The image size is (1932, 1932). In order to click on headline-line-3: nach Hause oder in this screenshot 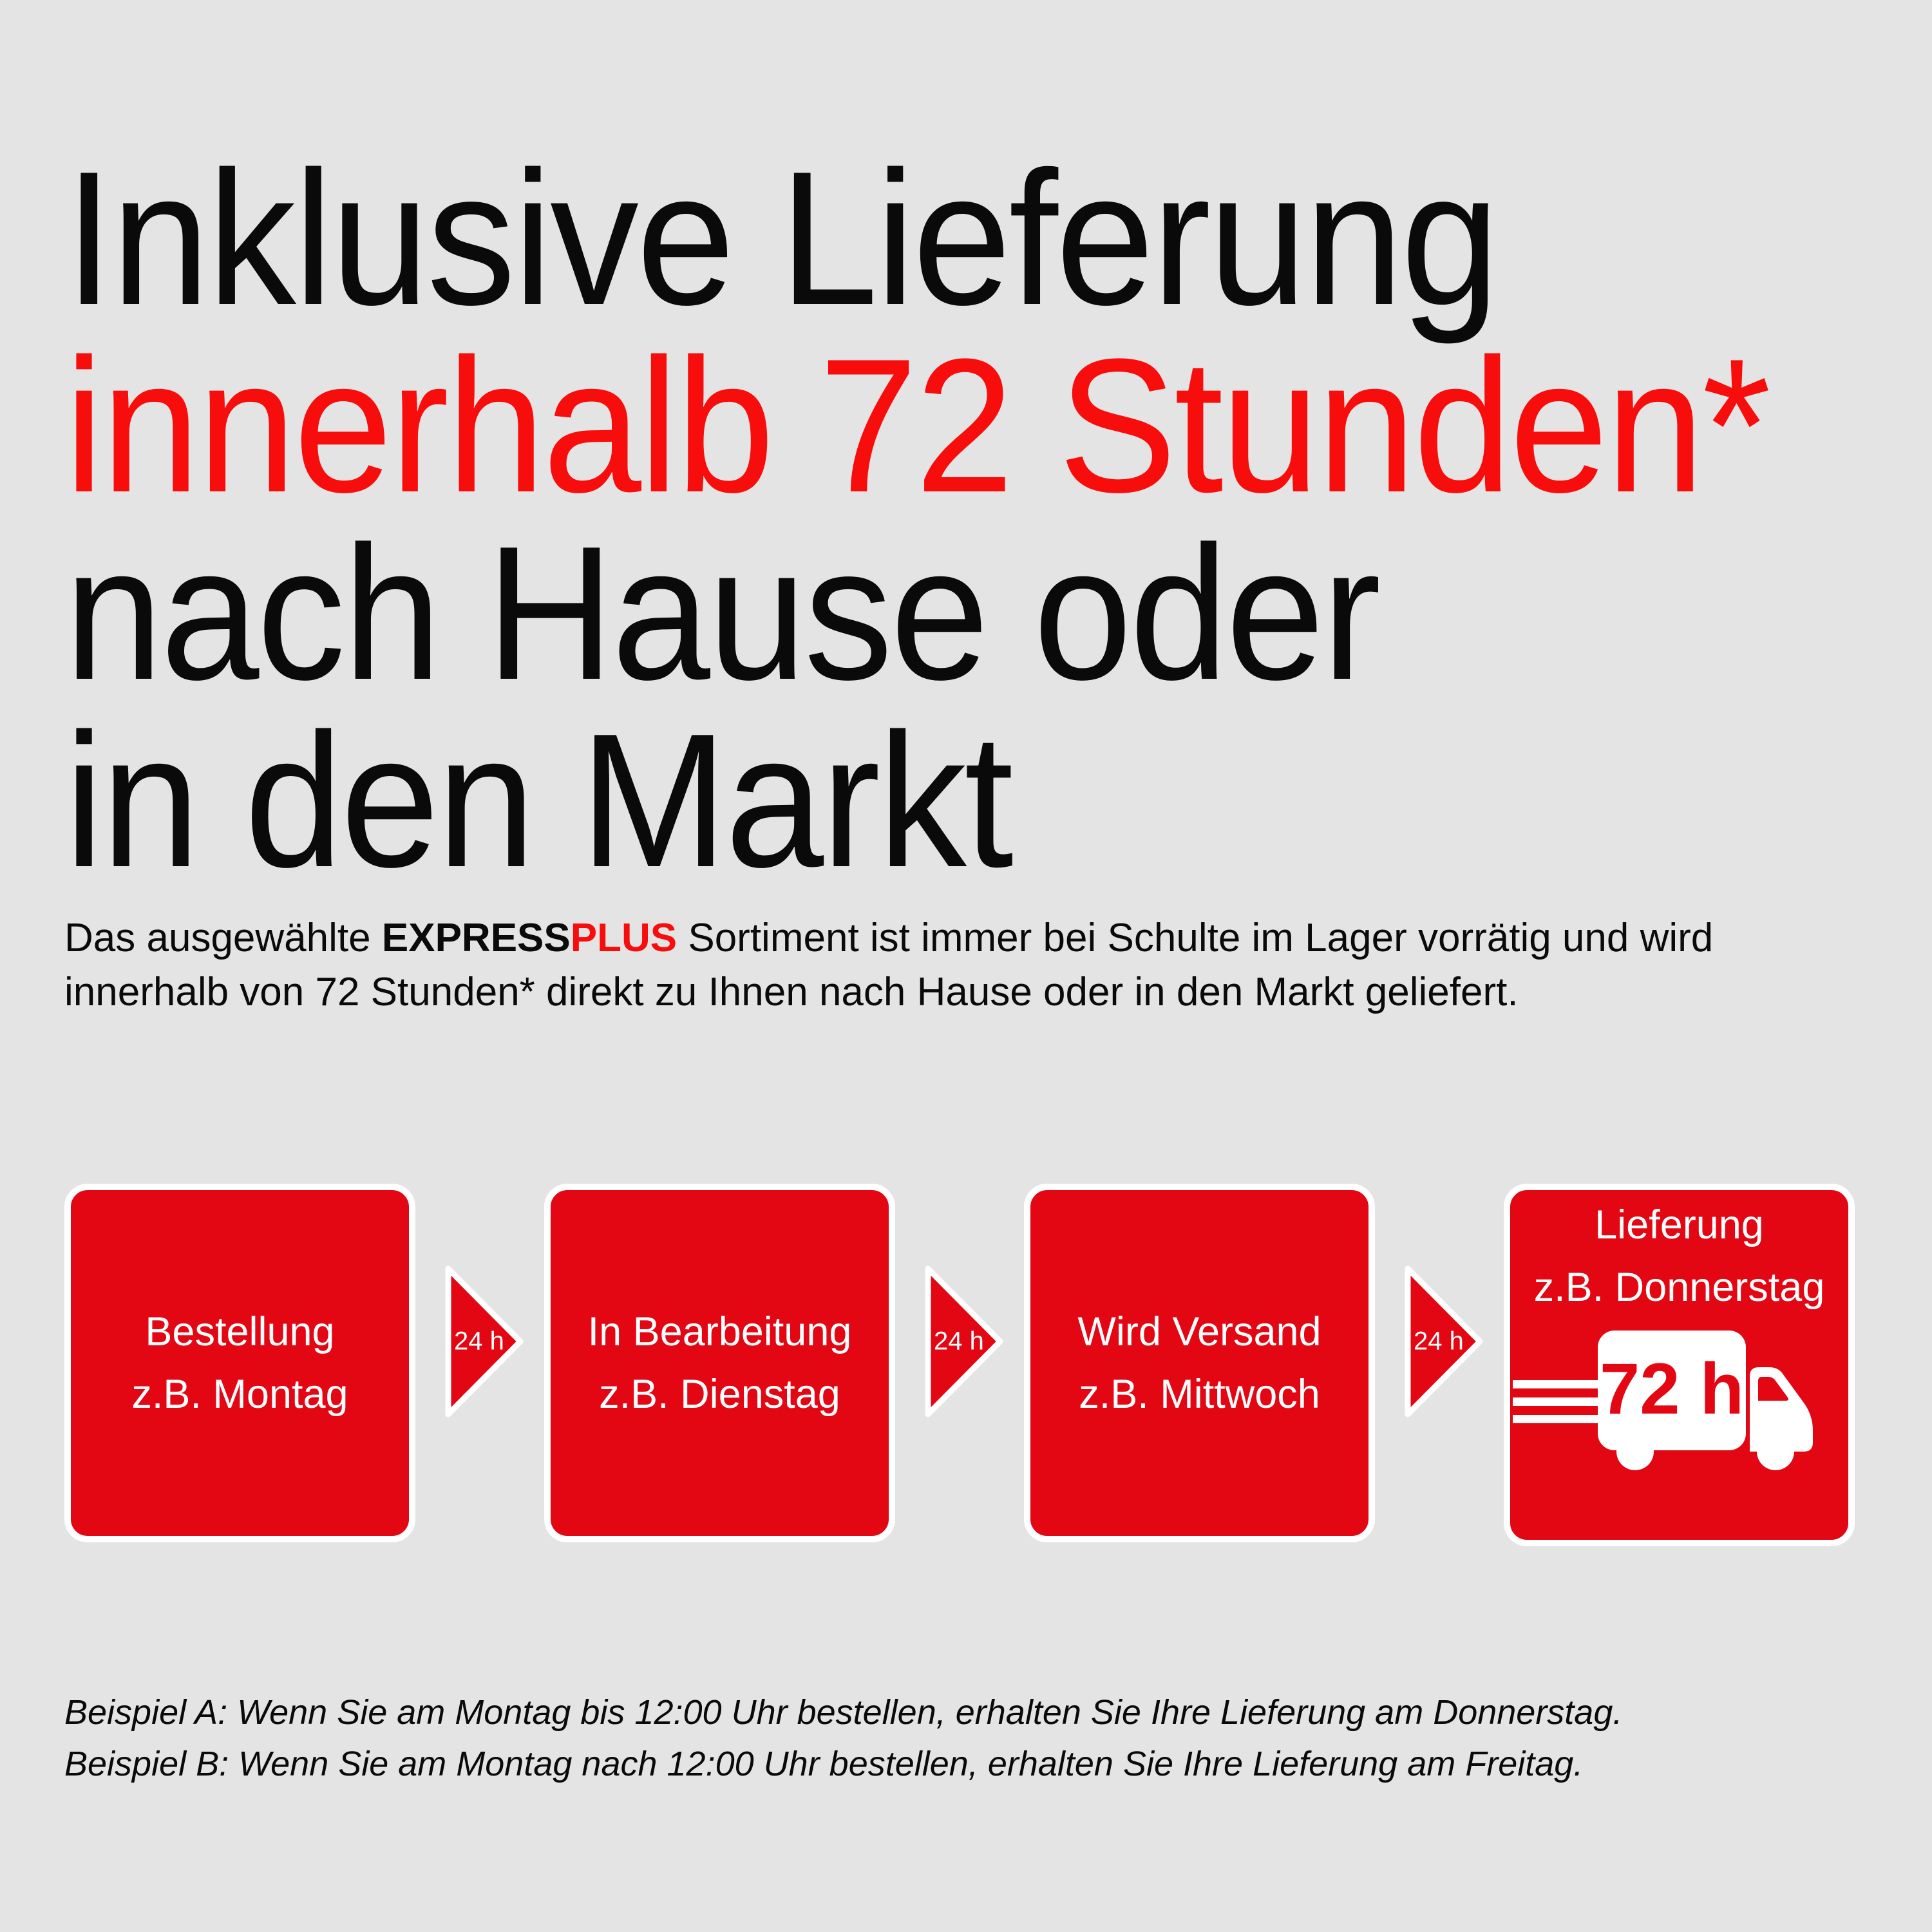, I will do `click(722, 612)`.